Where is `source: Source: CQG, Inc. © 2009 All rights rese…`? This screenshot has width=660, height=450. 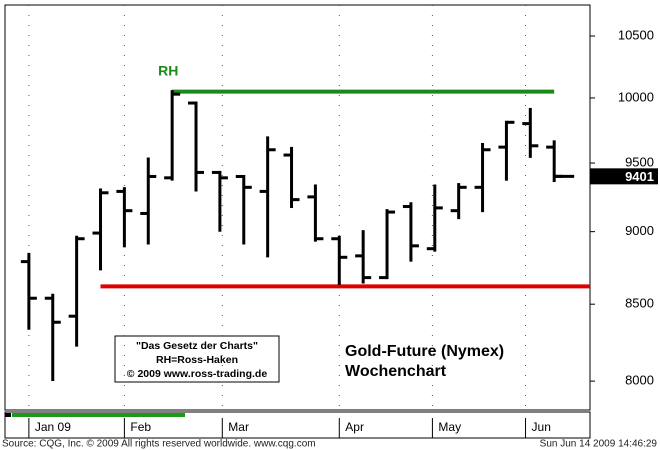
source: Source: CQG, Inc. © 2009 All rights rese… is located at coordinates (159, 444).